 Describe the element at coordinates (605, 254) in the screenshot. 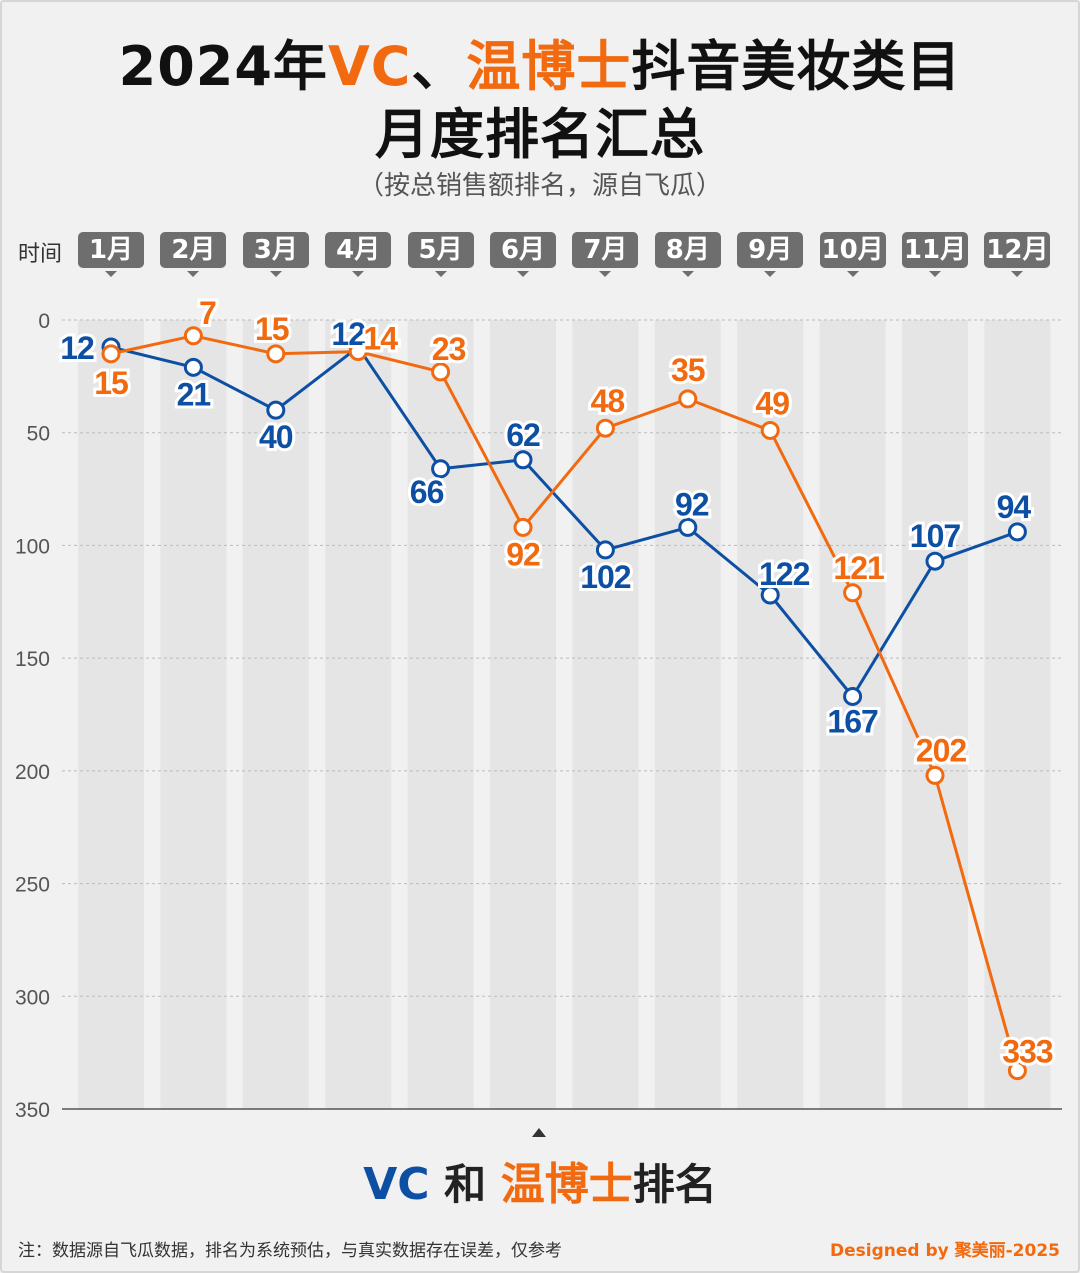

I see `month-tag: 7月` at that location.